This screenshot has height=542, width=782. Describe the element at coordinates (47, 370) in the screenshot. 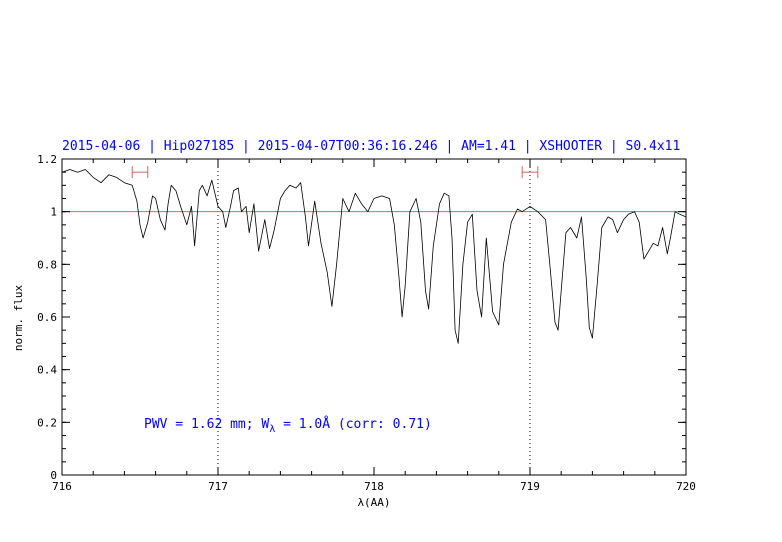

I see `y-tick-label: 0.4` at that location.